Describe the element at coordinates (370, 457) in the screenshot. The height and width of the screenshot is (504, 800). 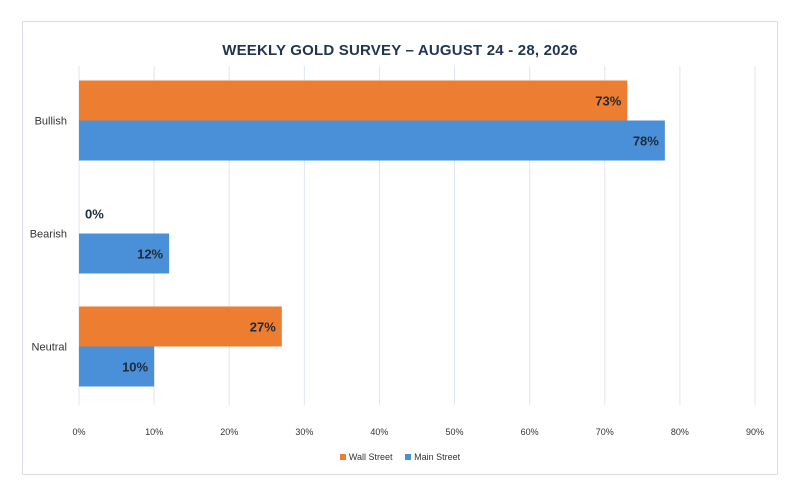
I see `legend-label-wall-street: Wall Street` at that location.